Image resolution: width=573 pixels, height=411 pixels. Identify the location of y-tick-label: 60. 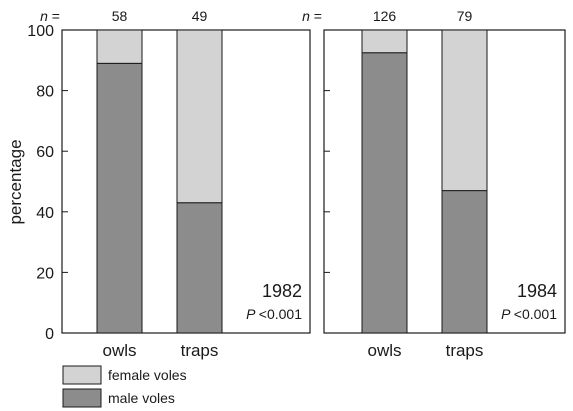
(45, 152).